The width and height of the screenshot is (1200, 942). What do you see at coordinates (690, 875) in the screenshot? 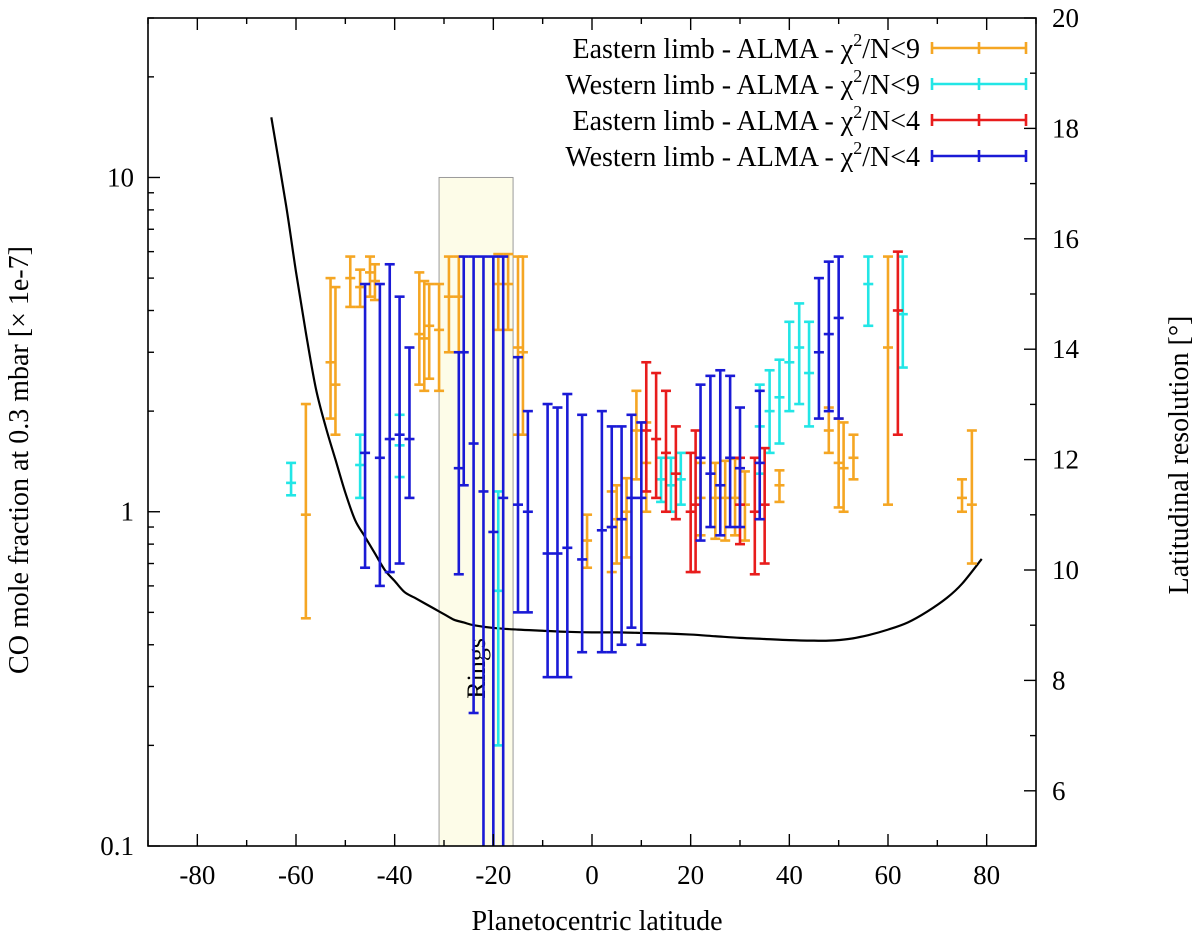
I see `x-tick-label: 20` at bounding box center [690, 875].